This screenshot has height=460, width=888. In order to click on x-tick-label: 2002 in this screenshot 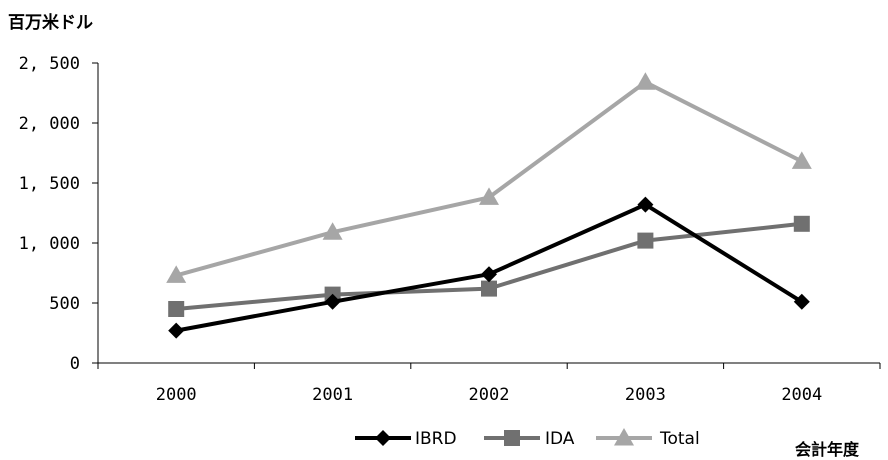, I will do `click(489, 395)`.